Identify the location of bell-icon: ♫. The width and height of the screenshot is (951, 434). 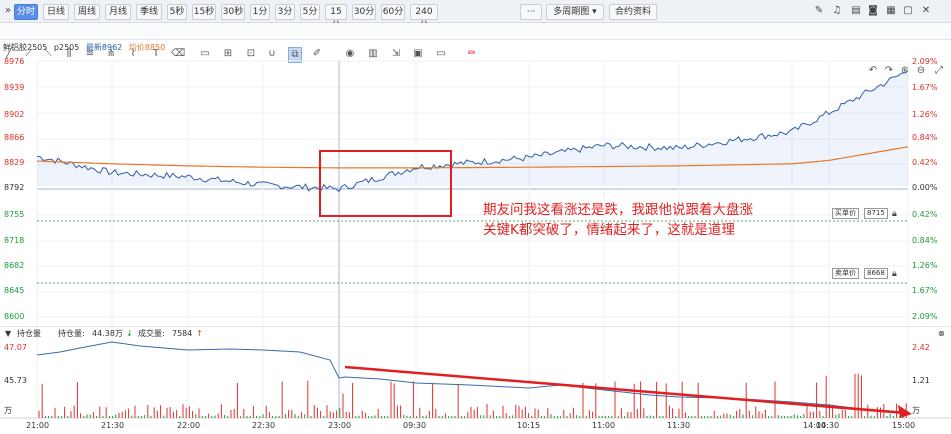
(837, 10).